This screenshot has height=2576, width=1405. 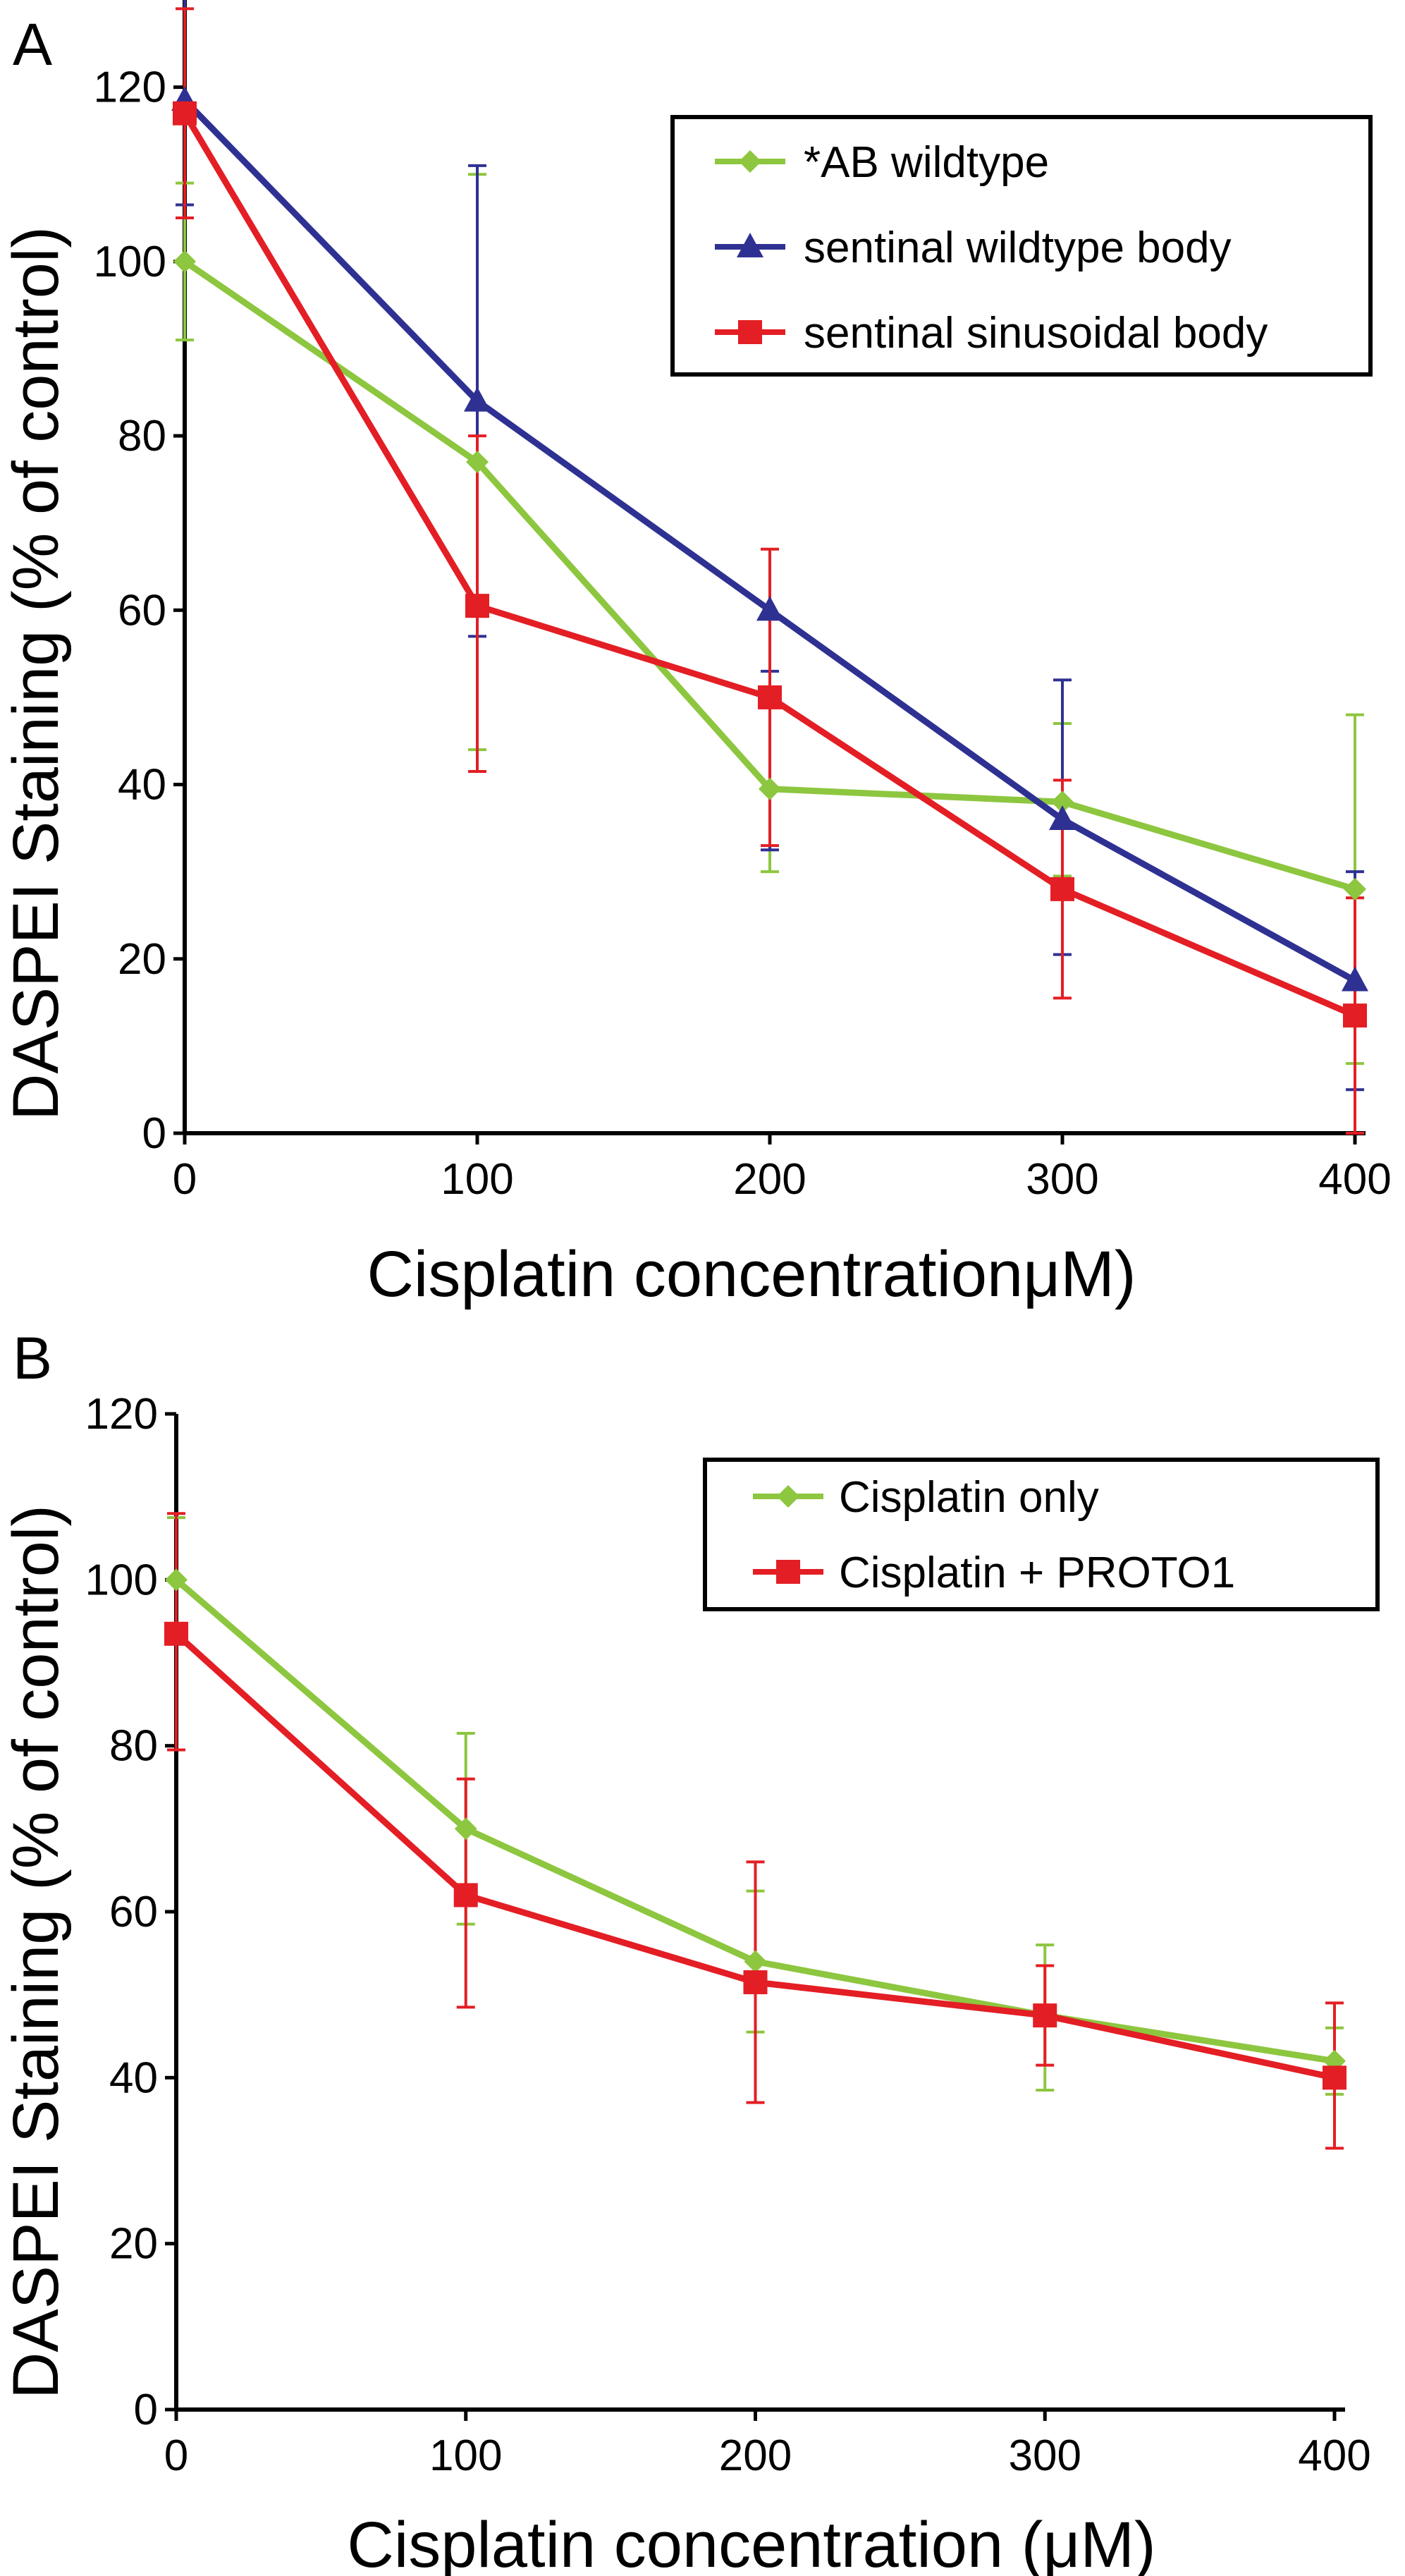 I want to click on cisplatin-proto1-legend-marker, so click(x=788, y=1572).